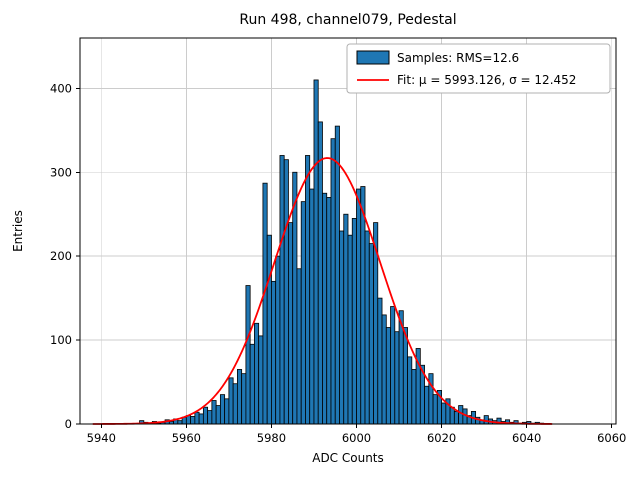 The image size is (640, 484). I want to click on y-tick-label: 300, so click(61, 172).